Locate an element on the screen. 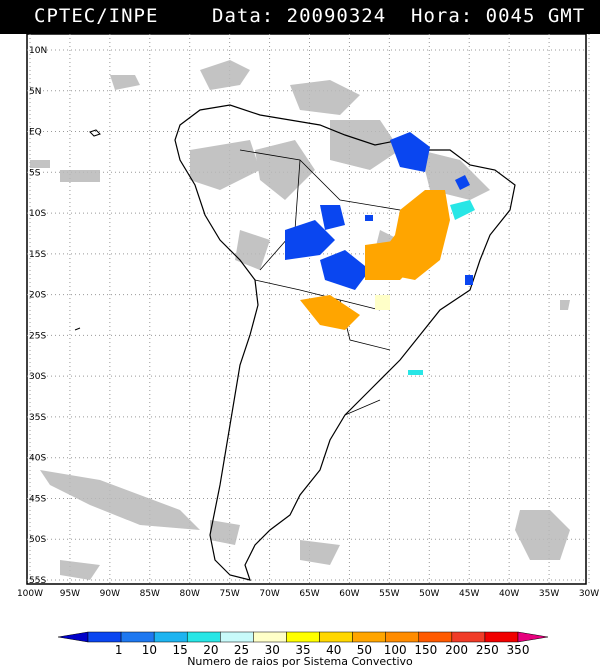 This screenshot has width=600, height=670. lat-label: 10S is located at coordinates (37, 214).